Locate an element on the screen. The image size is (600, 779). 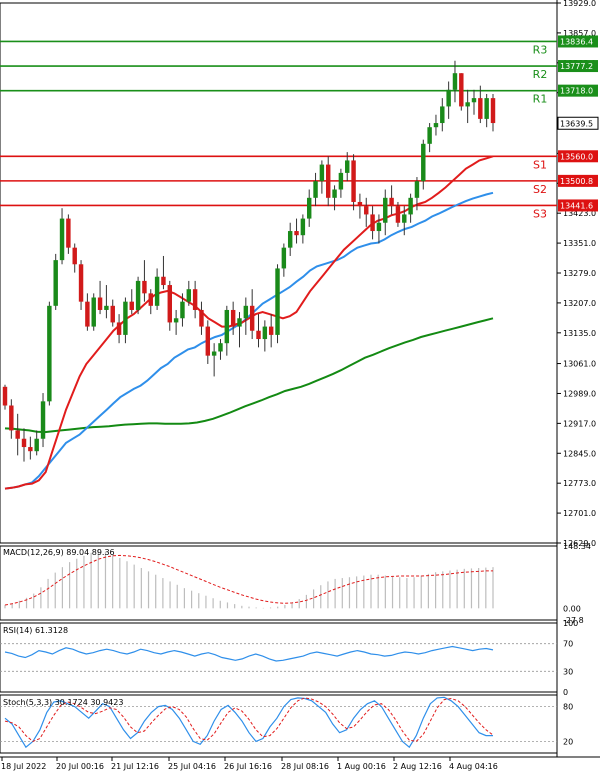
stoch-title: Stoch(5,3,3) 30.1724 30.9423 is located at coordinates (63, 702).